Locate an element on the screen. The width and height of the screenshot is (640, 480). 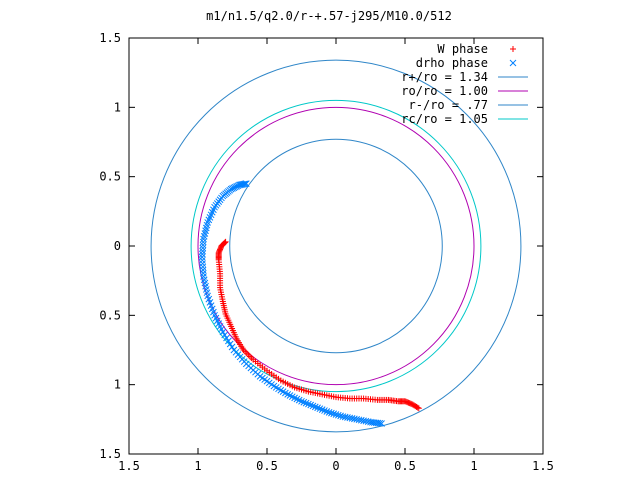
chart-title: m1/n1.5/q2.0/r-+.57-j295/M10.0/512 is located at coordinates (329, 16).